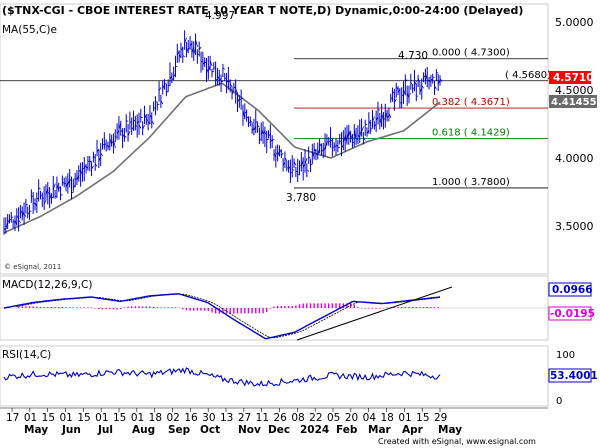  Describe the element at coordinates (244, 418) in the screenshot. I see `date-tick-label: 27` at that location.